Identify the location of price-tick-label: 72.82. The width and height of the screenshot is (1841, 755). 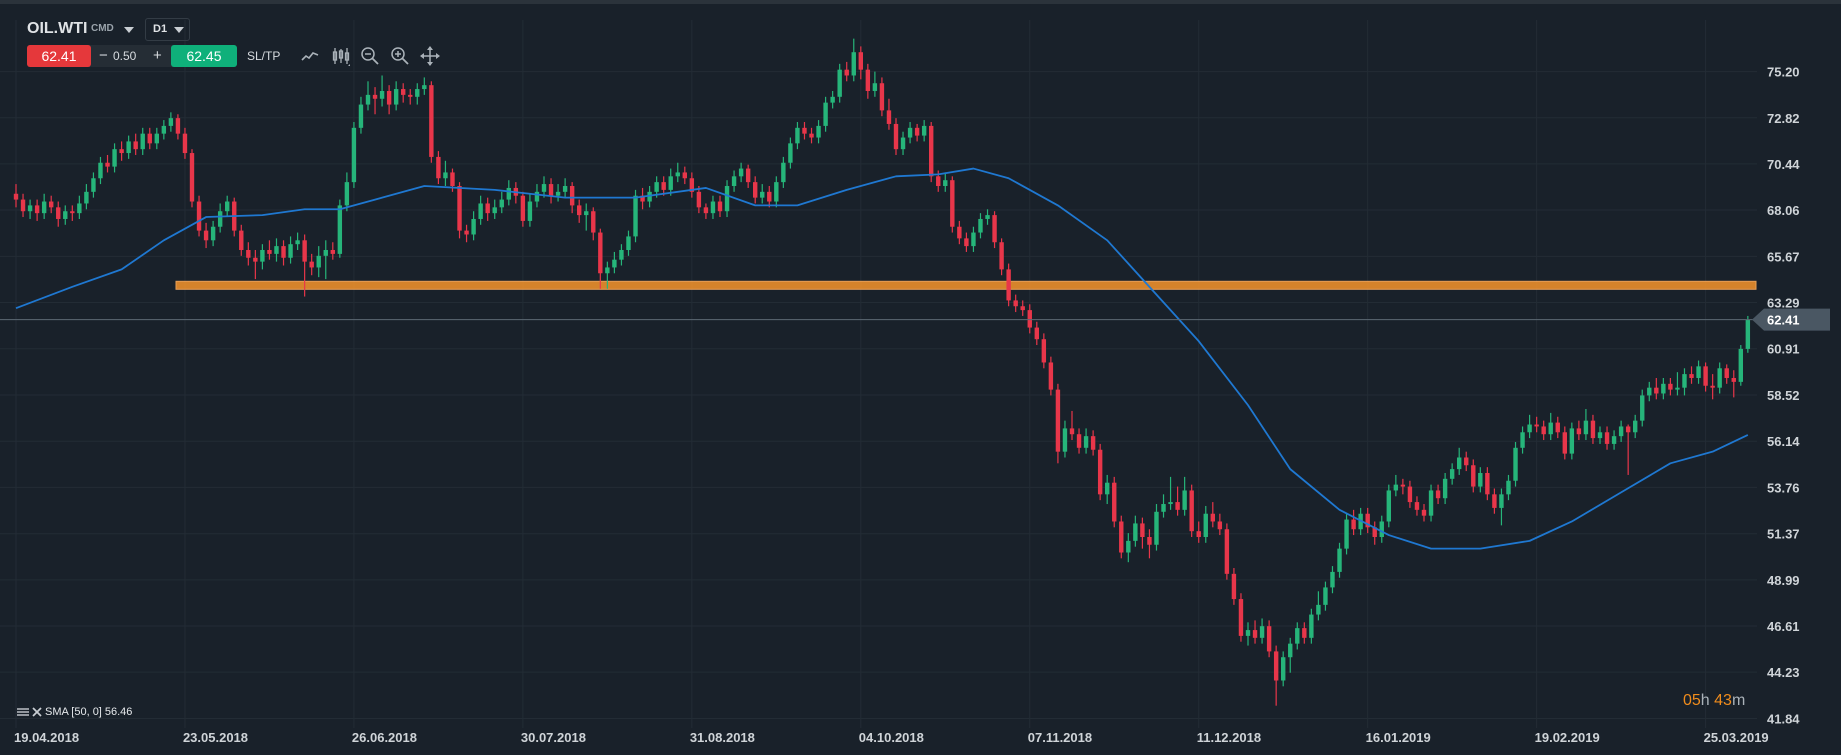
(1783, 118).